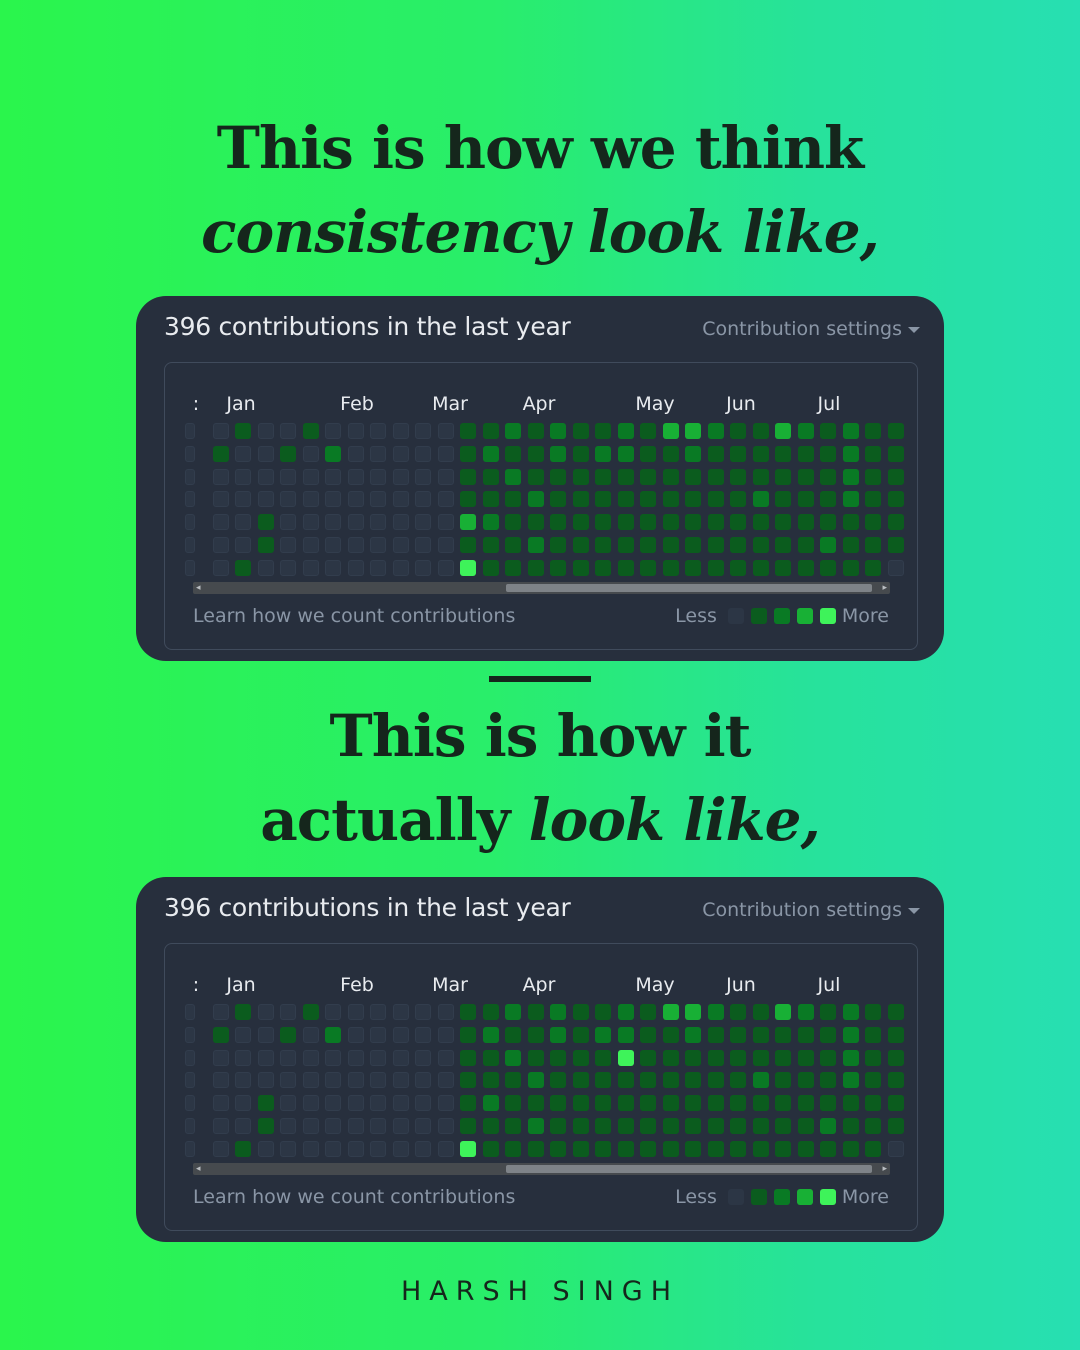  I want to click on scroll-right-icon: ▸, so click(884, 588).